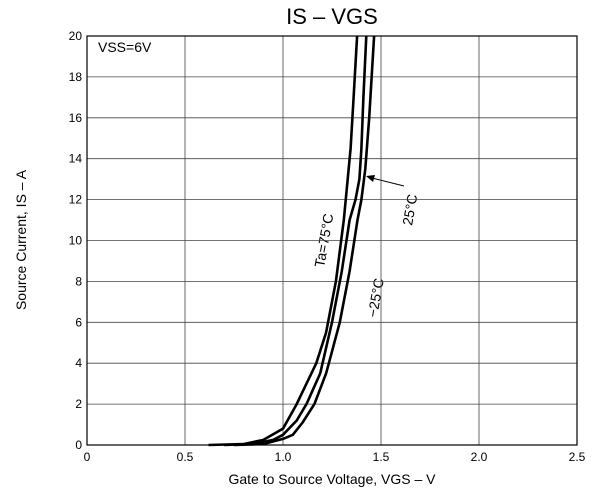 Image resolution: width=601 pixels, height=504 pixels. Describe the element at coordinates (87, 457) in the screenshot. I see `x-tick-label: 0` at that location.